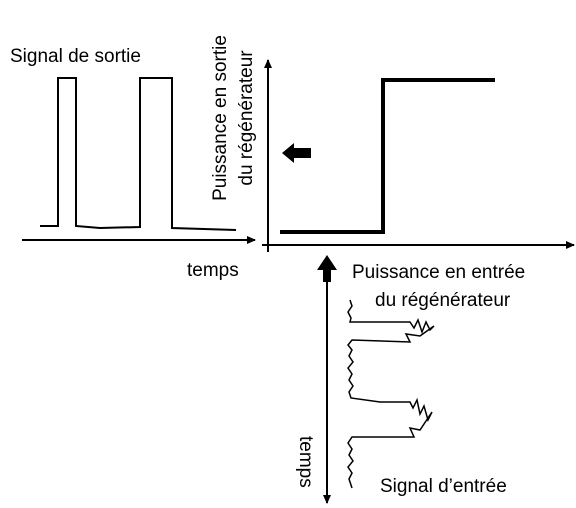 The height and width of the screenshot is (508, 576). Describe the element at coordinates (443, 486) in the screenshot. I see `input-signal-label: Signal d’entrée` at that location.